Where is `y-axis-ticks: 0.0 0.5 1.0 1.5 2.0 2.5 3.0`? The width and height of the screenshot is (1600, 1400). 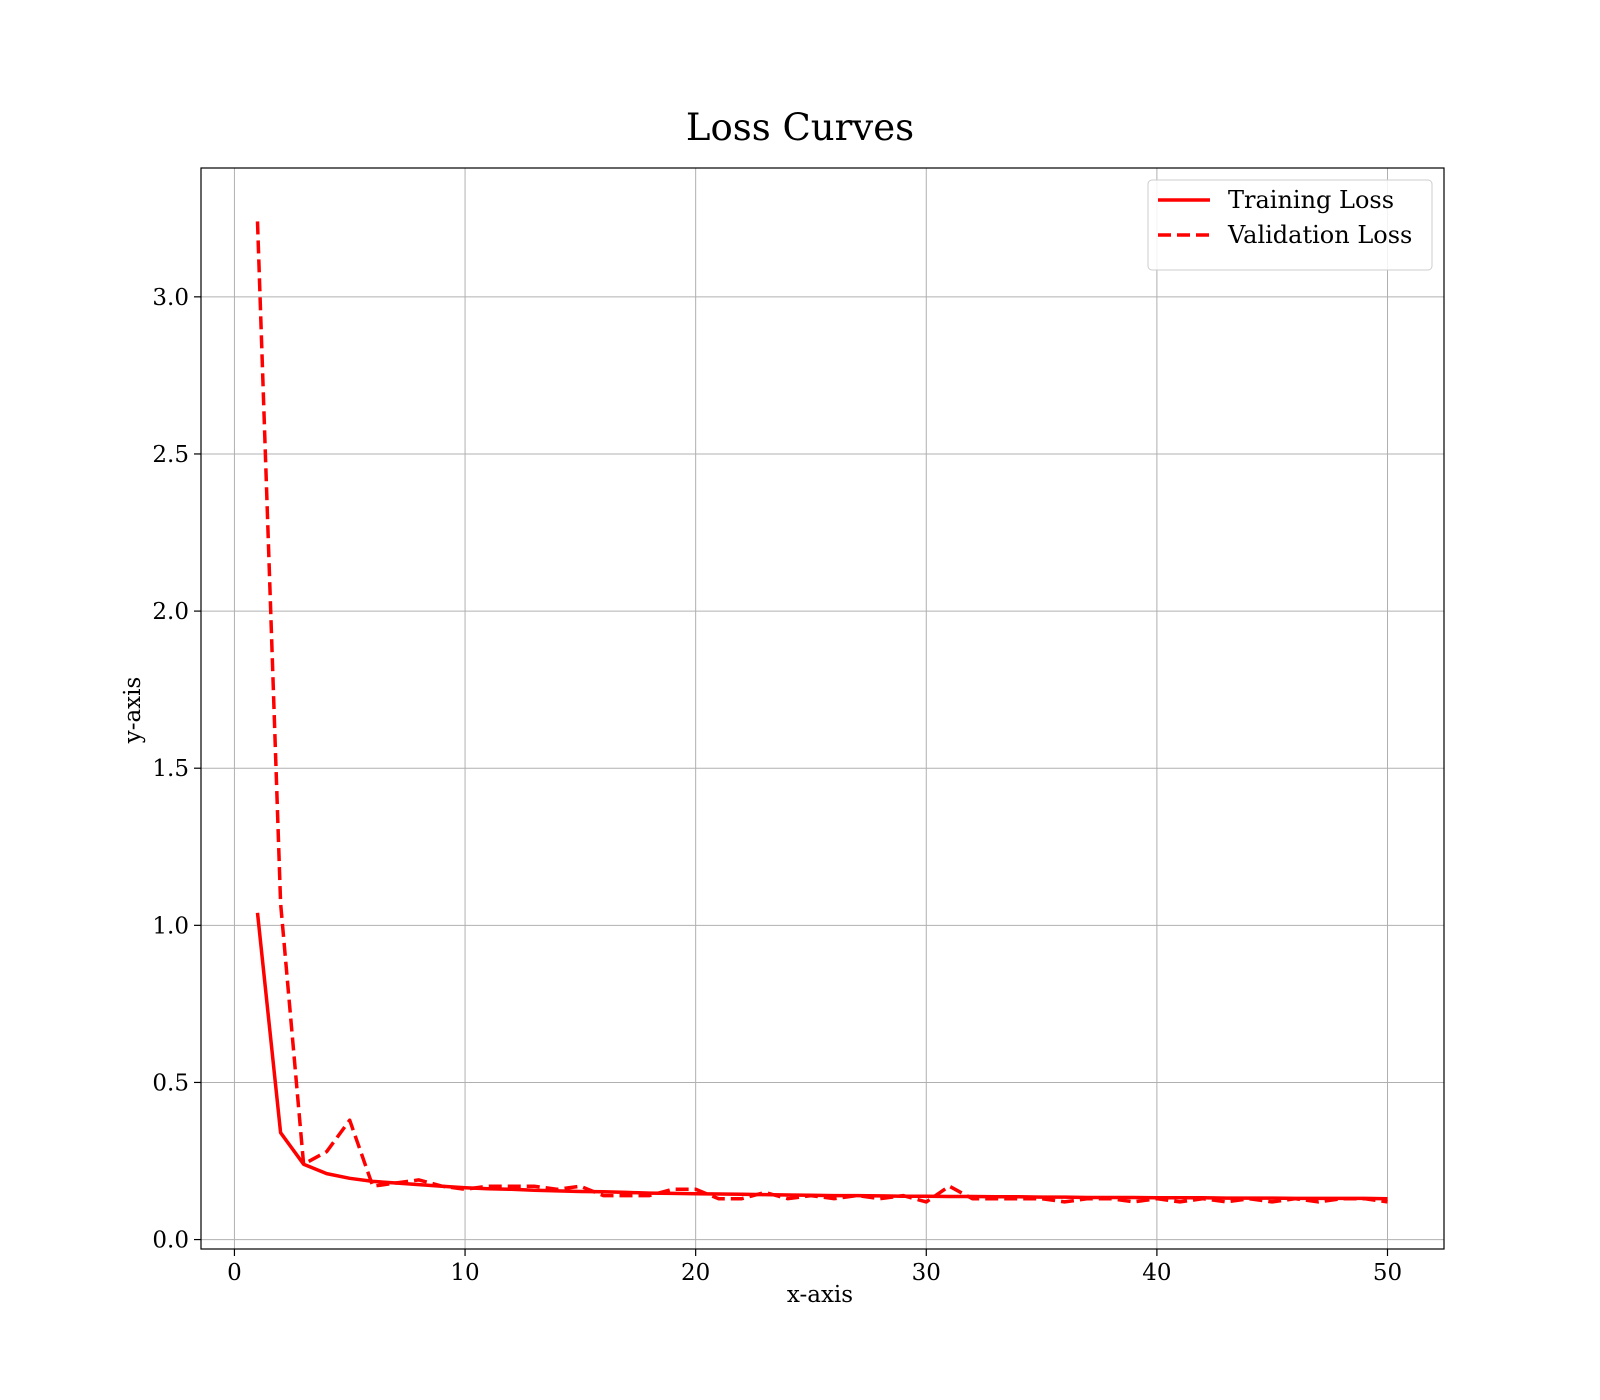
y-axis-ticks: 0.0 0.5 1.0 1.5 2.0 2.5 3.0 is located at coordinates (176, 769).